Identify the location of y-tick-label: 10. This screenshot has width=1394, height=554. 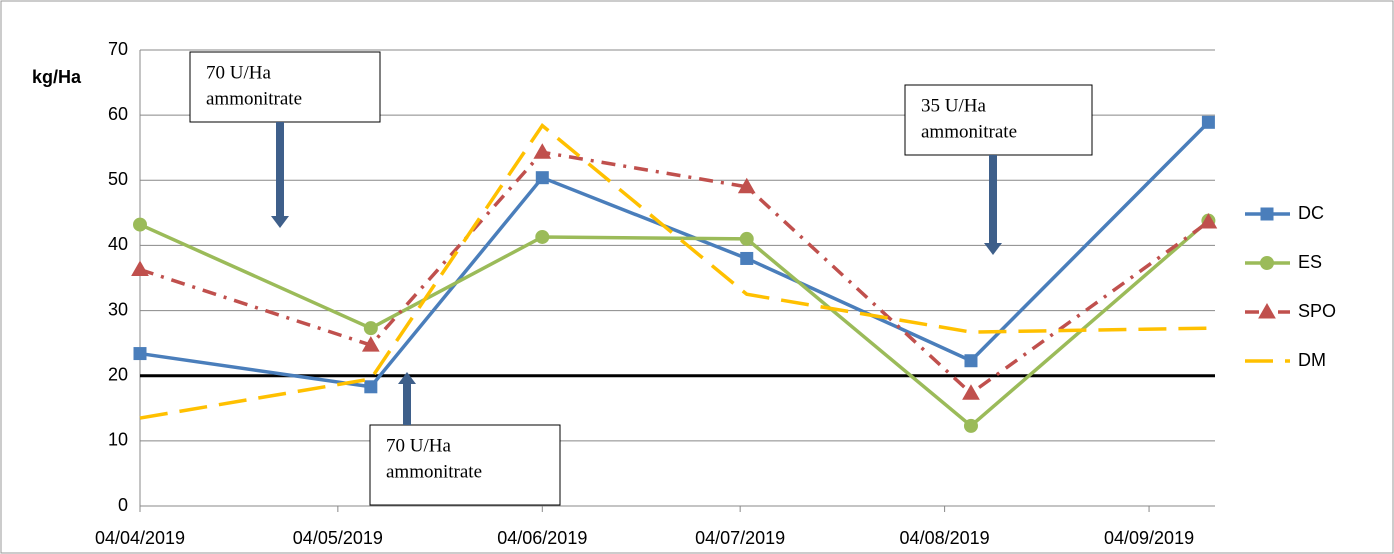
(118, 440).